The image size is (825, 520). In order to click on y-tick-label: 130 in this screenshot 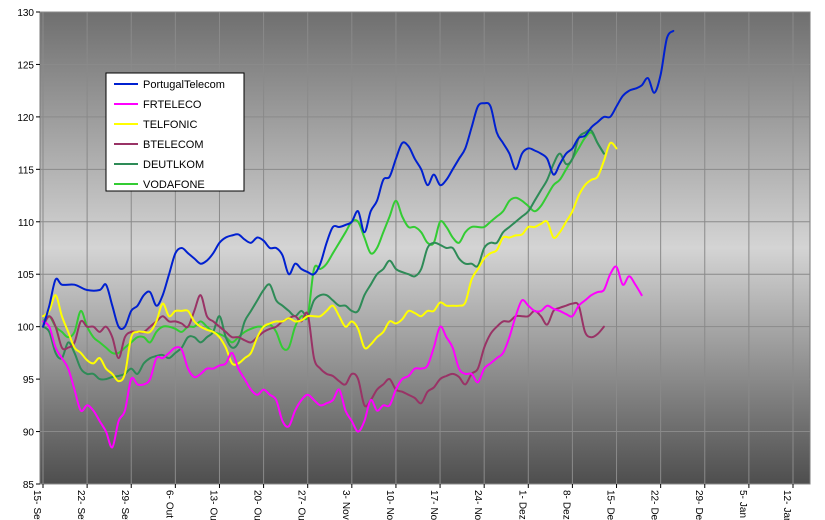, I will do `click(25, 13)`.